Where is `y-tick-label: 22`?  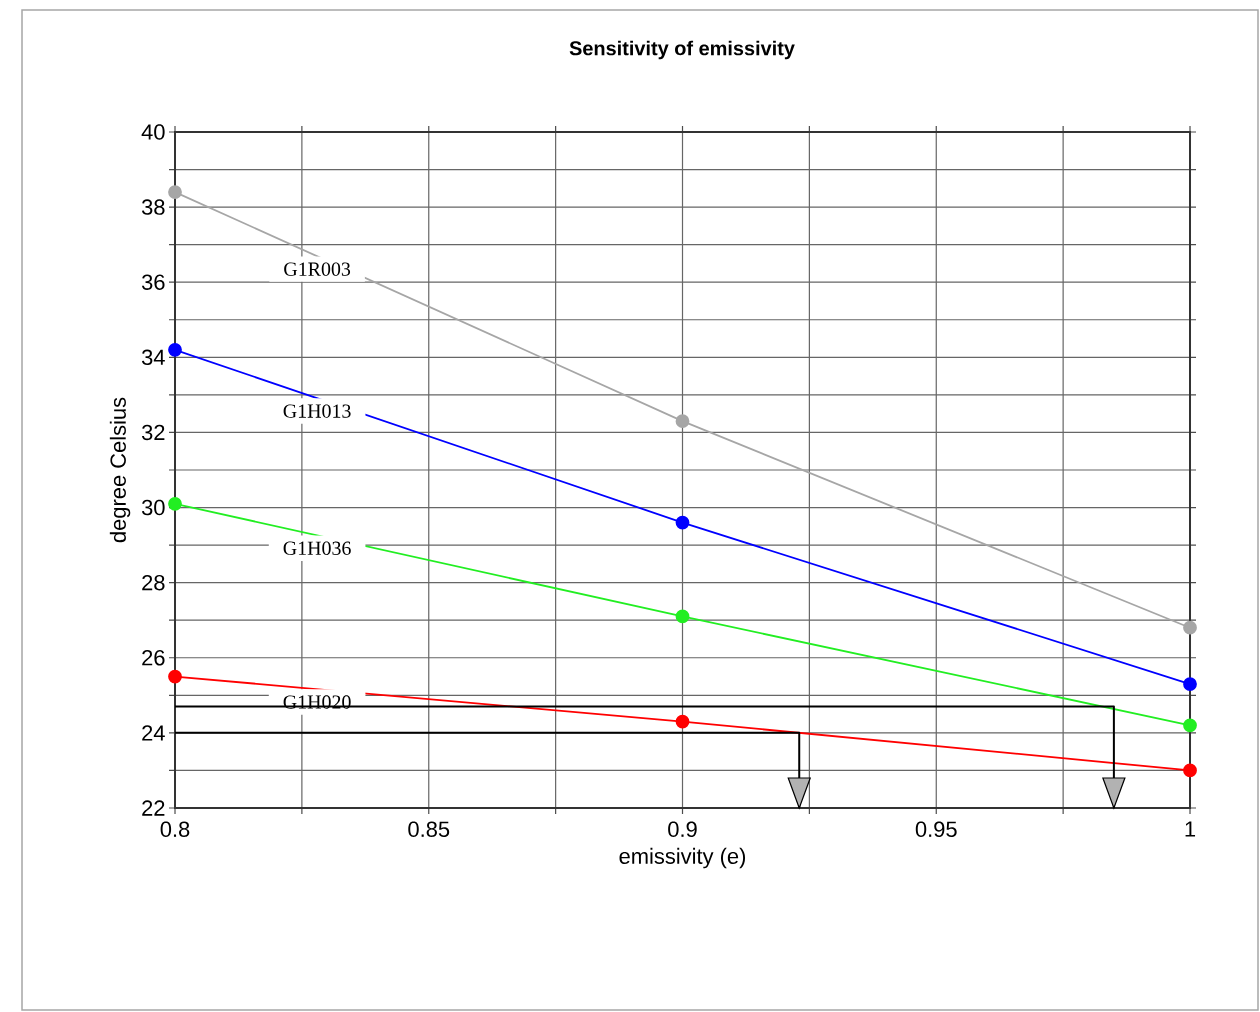
y-tick-label: 22 is located at coordinates (153, 808).